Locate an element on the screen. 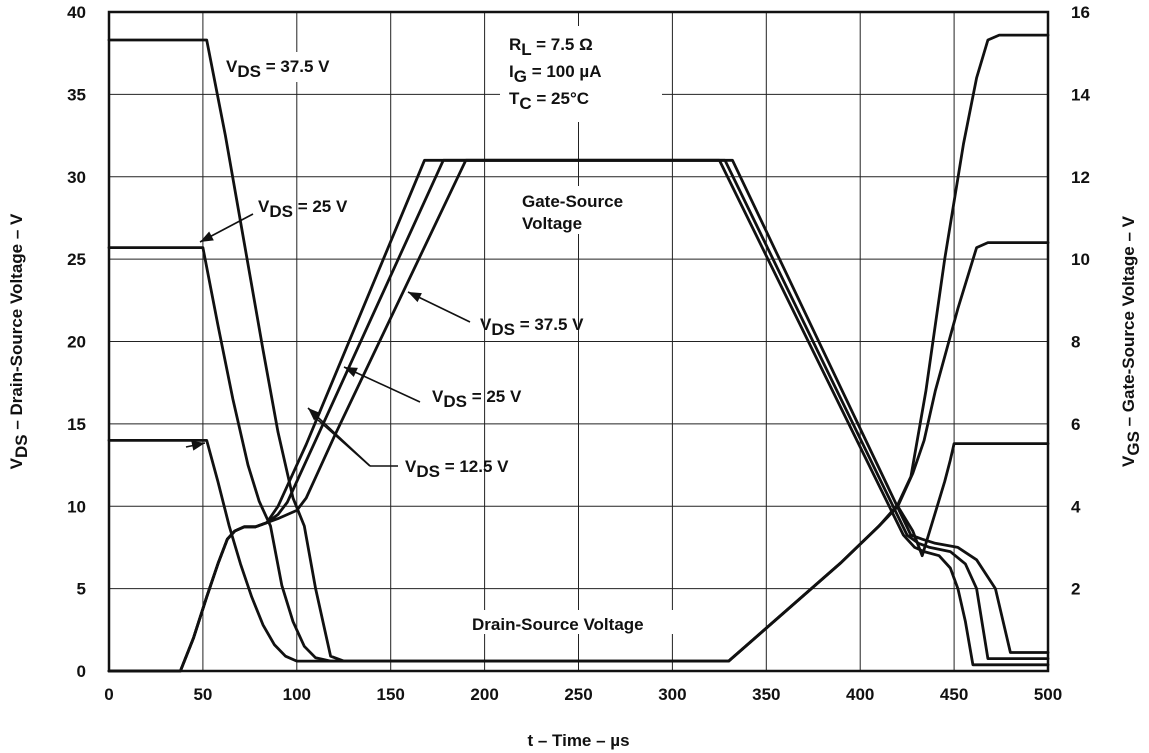 The image size is (1149, 753). x-tick-label: 500 is located at coordinates (1048, 694).